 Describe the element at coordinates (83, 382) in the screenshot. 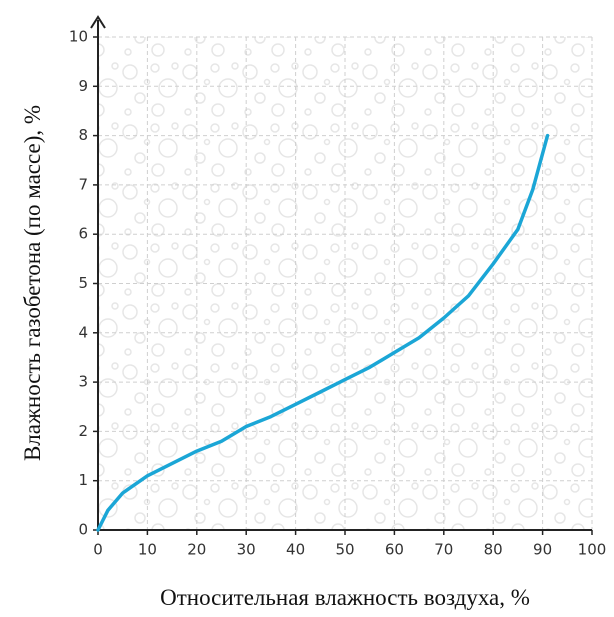

I see `y-tick-label: 3` at that location.